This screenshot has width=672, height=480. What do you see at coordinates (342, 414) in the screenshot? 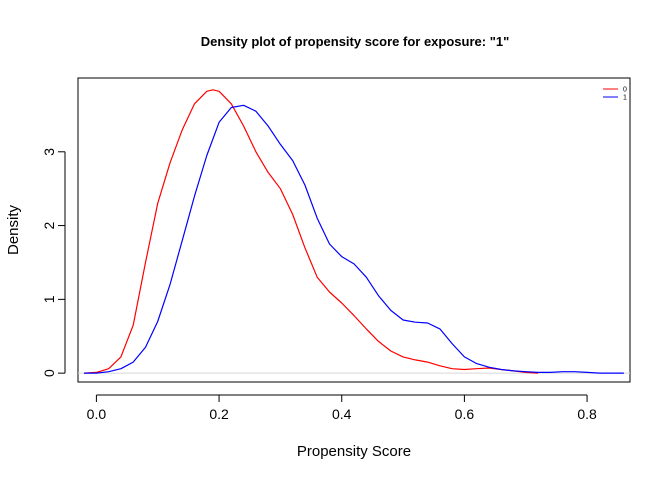
I see `x-tick-label: 0.4` at bounding box center [342, 414].